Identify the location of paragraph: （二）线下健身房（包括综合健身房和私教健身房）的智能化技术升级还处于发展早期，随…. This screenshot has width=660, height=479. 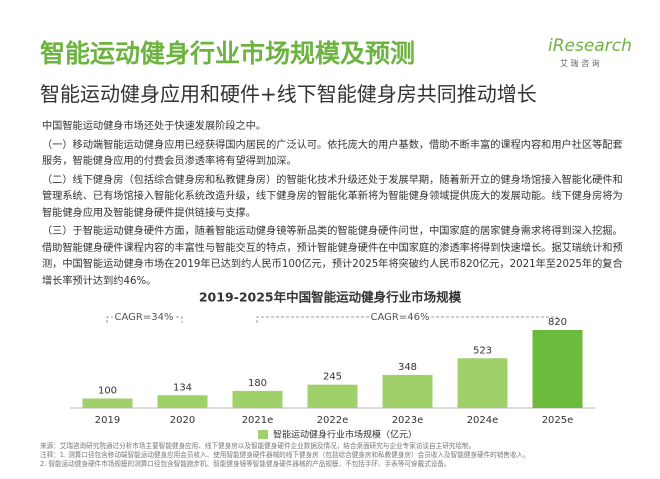
(332, 196).